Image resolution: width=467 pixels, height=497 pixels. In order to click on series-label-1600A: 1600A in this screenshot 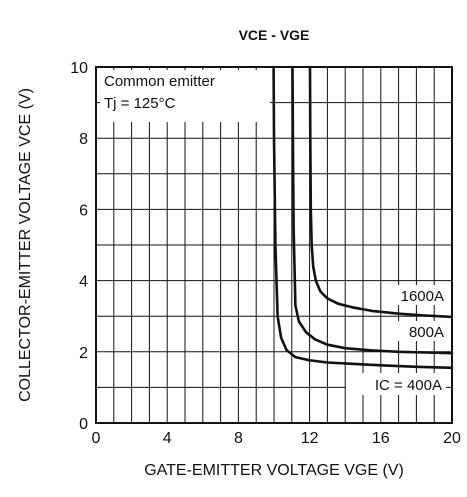, I will do `click(422, 296)`.